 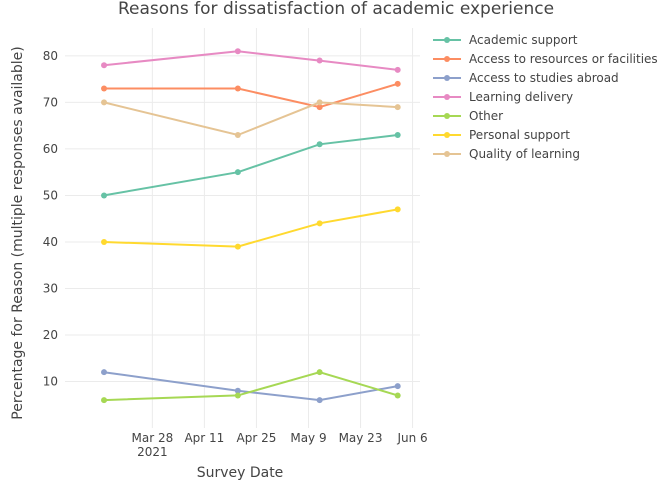 What do you see at coordinates (544, 78) in the screenshot?
I see `legend-label: Access to studies abroad` at bounding box center [544, 78].